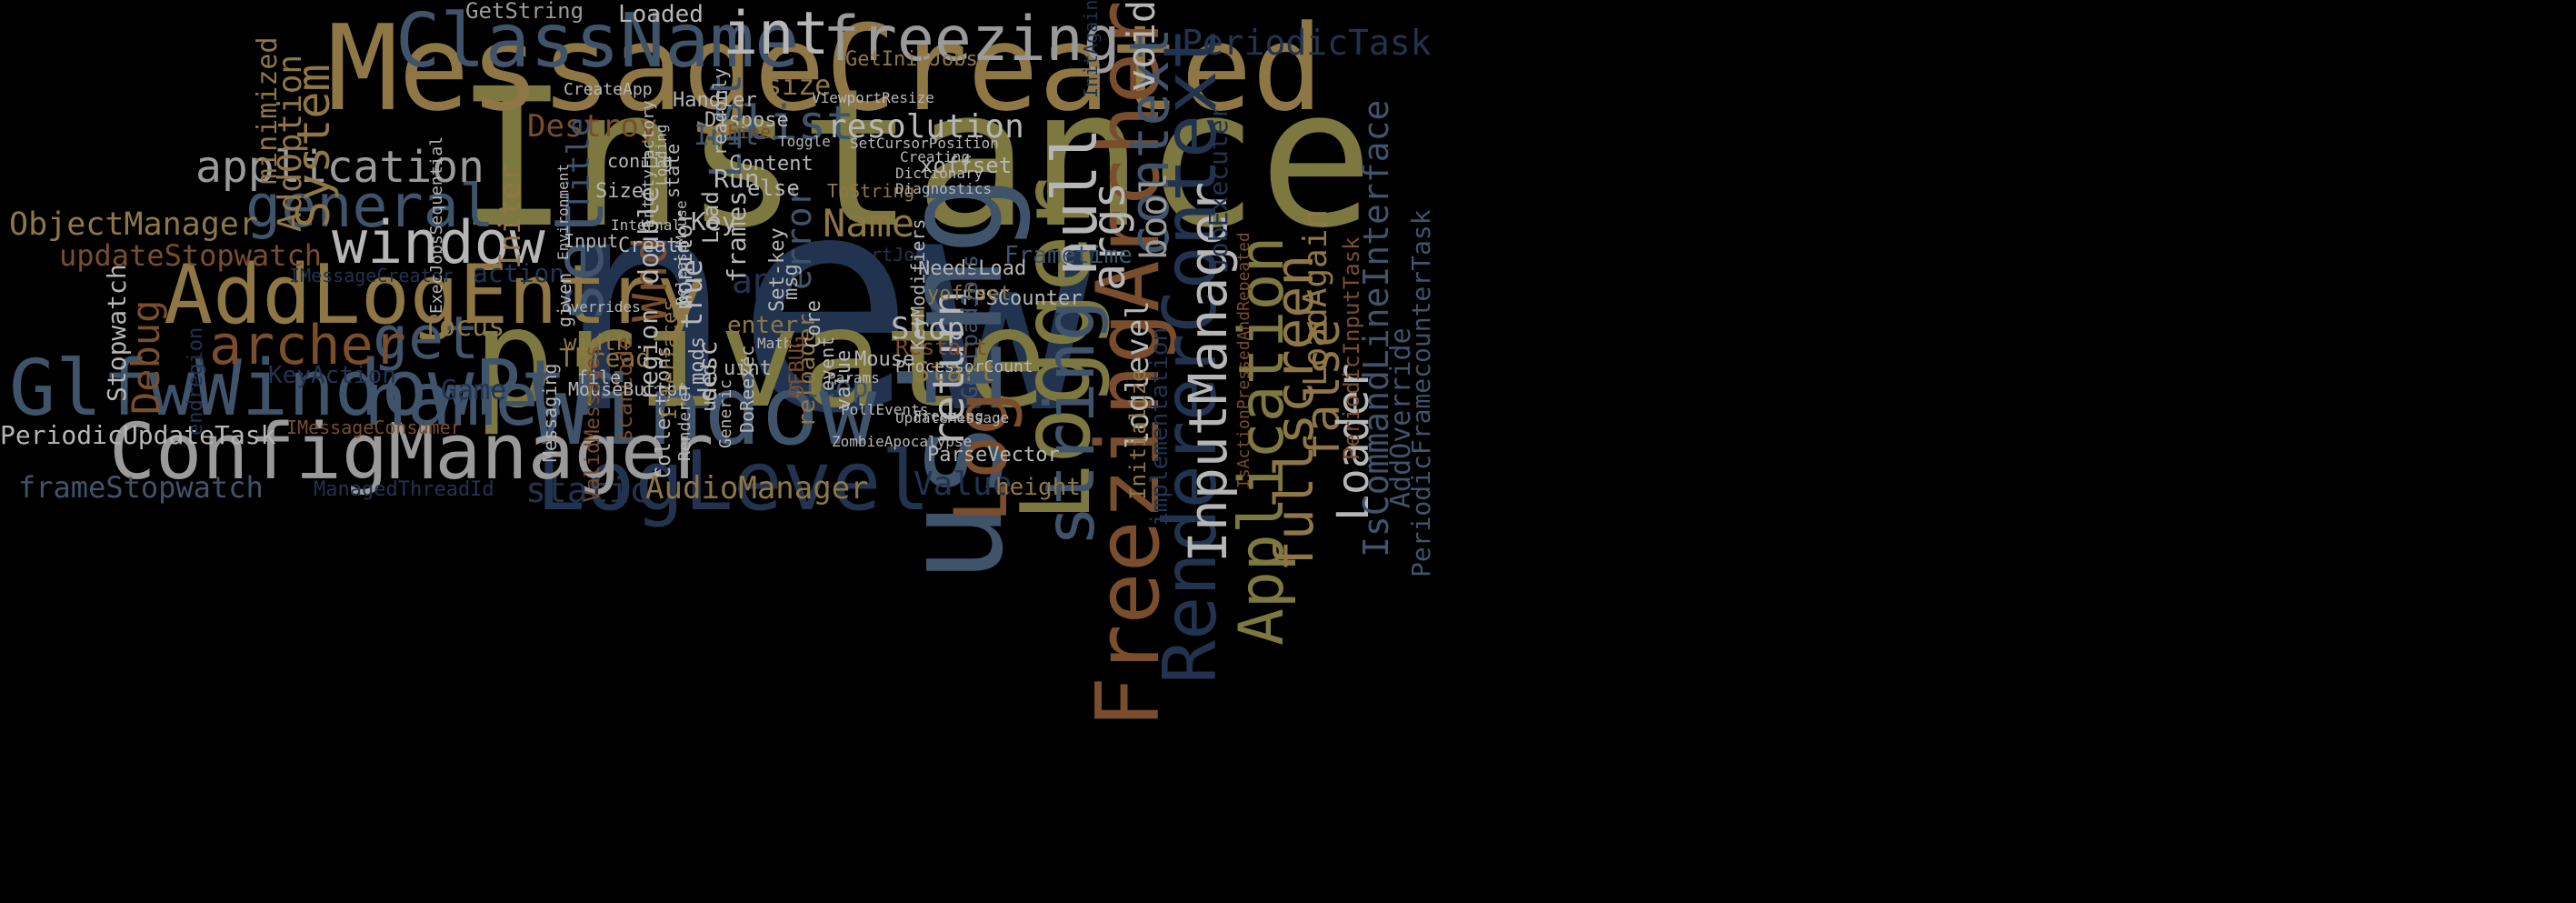 The height and width of the screenshot is (903, 2576). What do you see at coordinates (885, 409) in the screenshot?
I see `word-poll-events: PollEvents` at bounding box center [885, 409].